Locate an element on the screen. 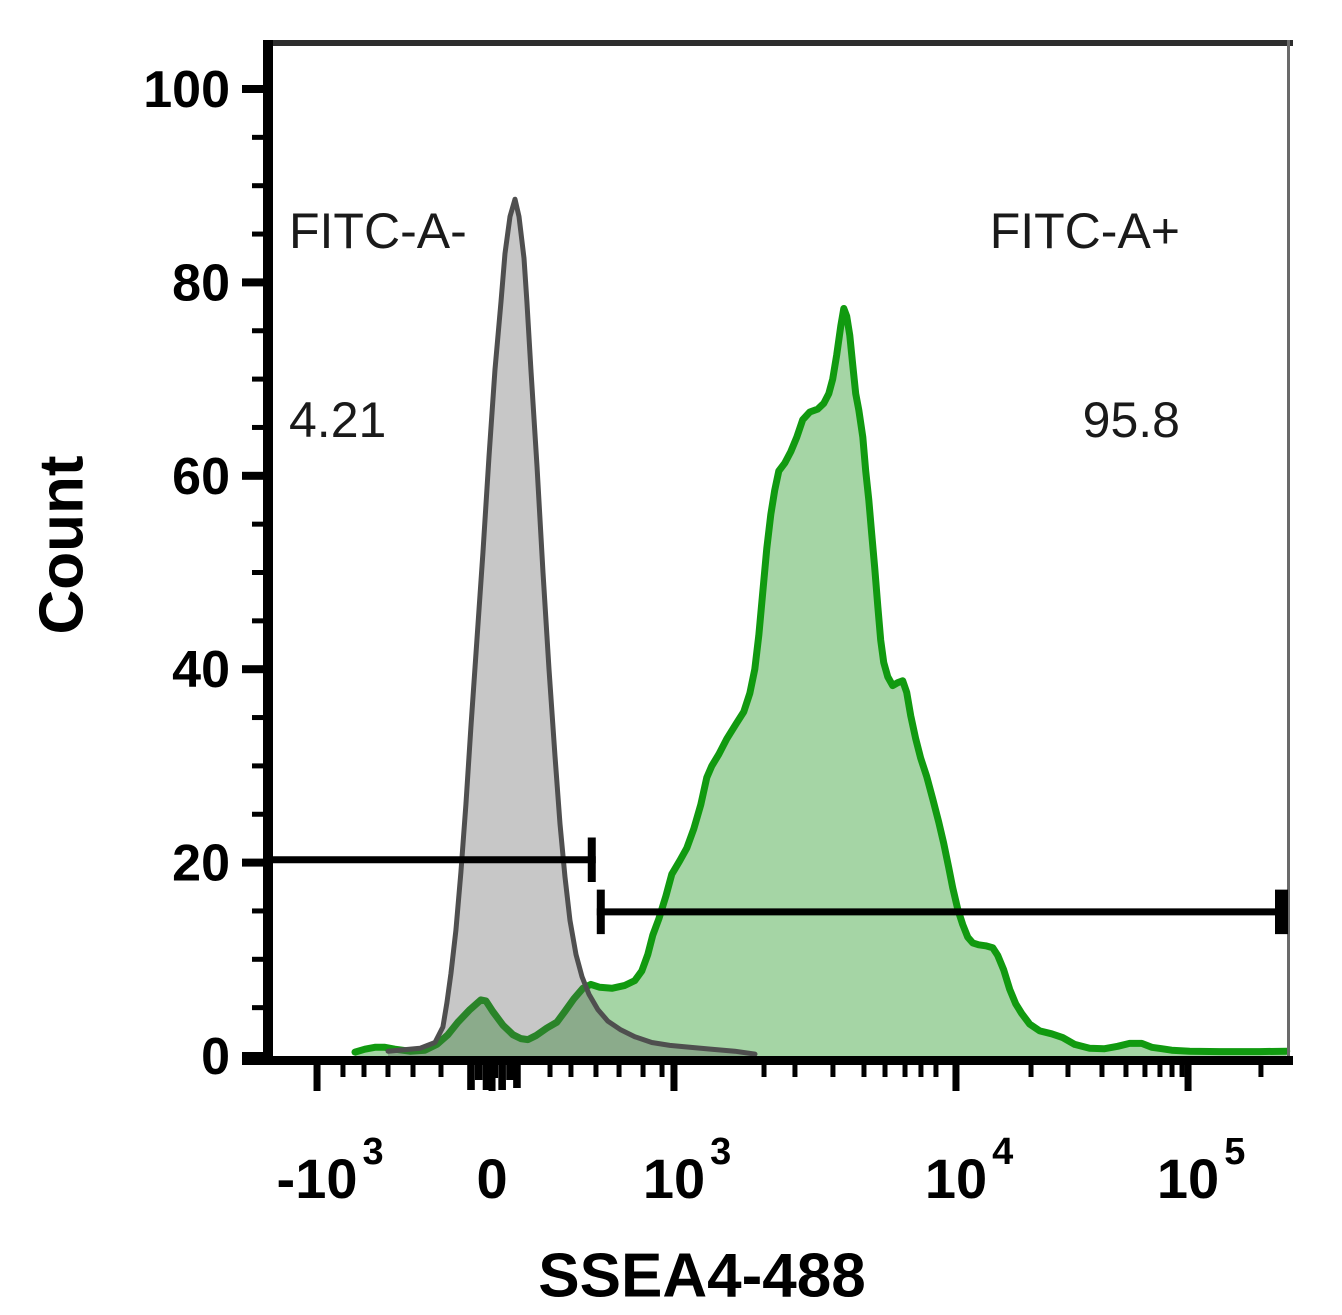 The width and height of the screenshot is (1342, 1315). x-axis-ticks: -10 3 0 10 3 10 4 10 5 is located at coordinates (770, 1137).